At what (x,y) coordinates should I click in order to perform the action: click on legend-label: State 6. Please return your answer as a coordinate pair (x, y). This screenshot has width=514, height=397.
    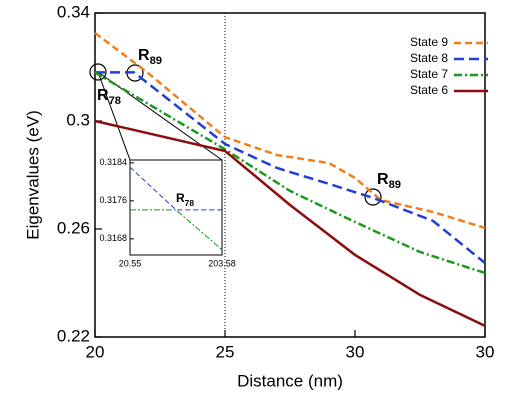
    Looking at the image, I should click on (429, 90).